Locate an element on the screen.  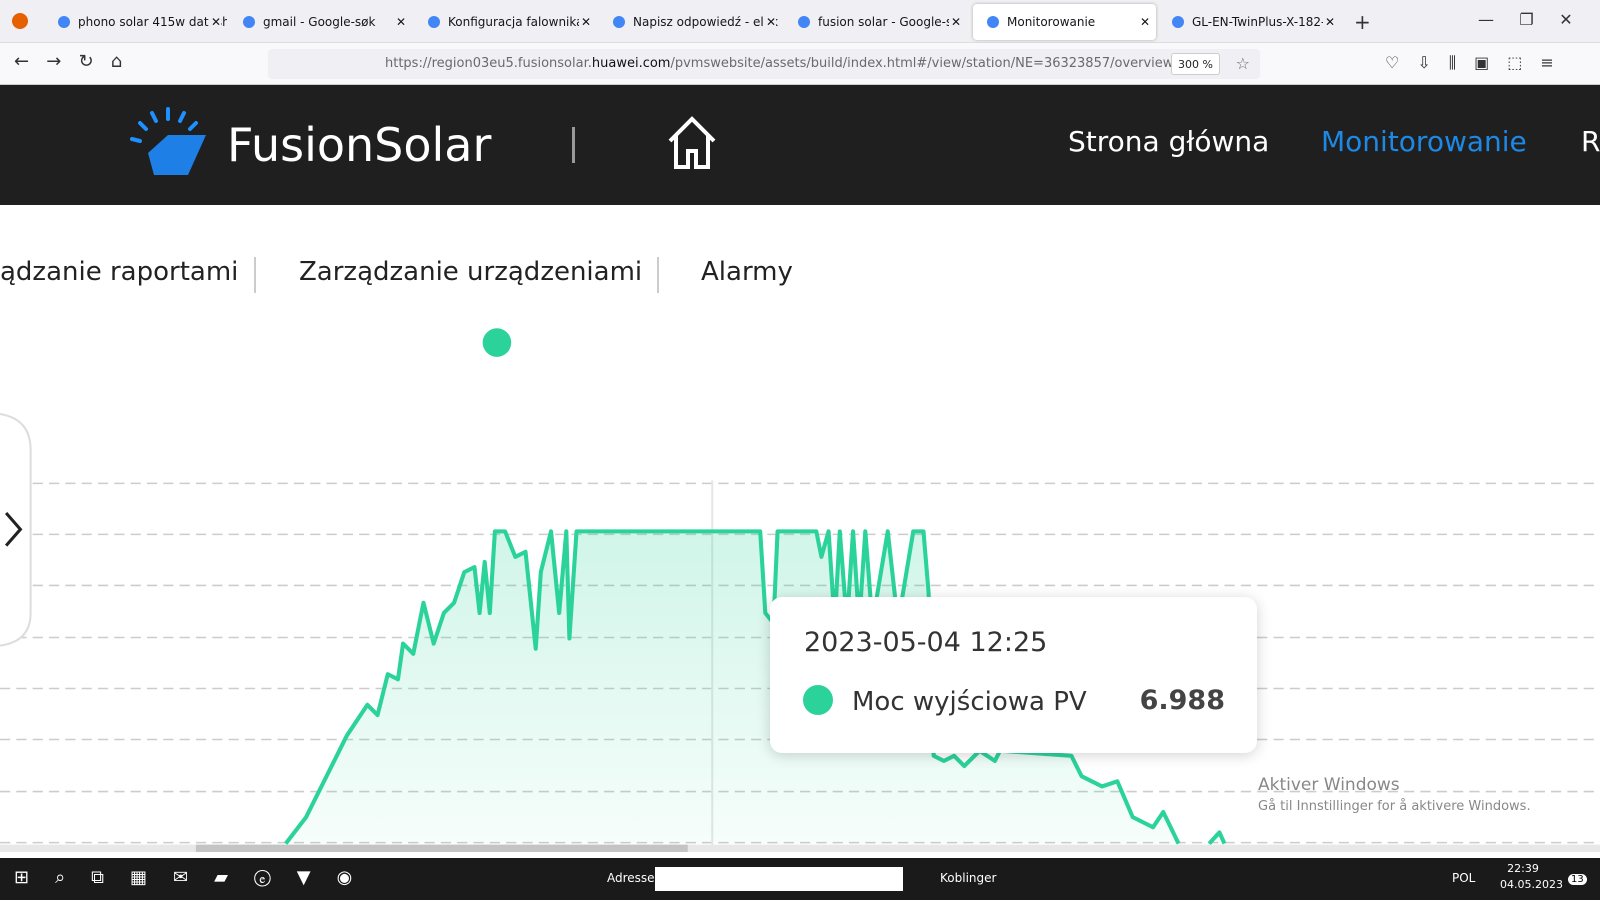
legend-dot is located at coordinates (497, 342).